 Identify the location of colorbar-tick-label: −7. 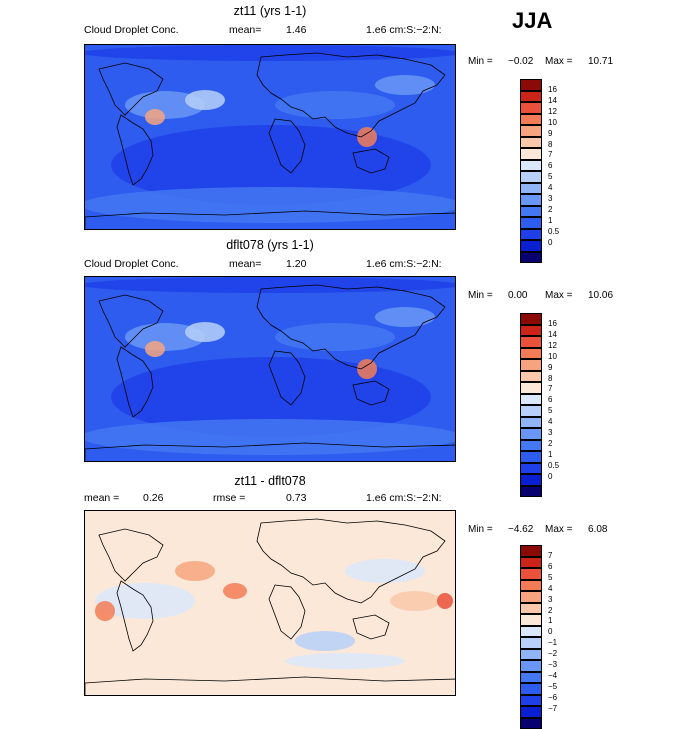
(552, 709).